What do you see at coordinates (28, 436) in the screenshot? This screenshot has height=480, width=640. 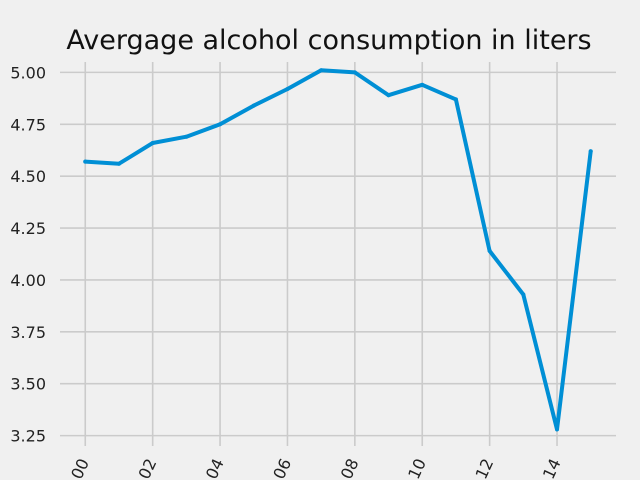 I see `y-tick-label: 3.25` at bounding box center [28, 436].